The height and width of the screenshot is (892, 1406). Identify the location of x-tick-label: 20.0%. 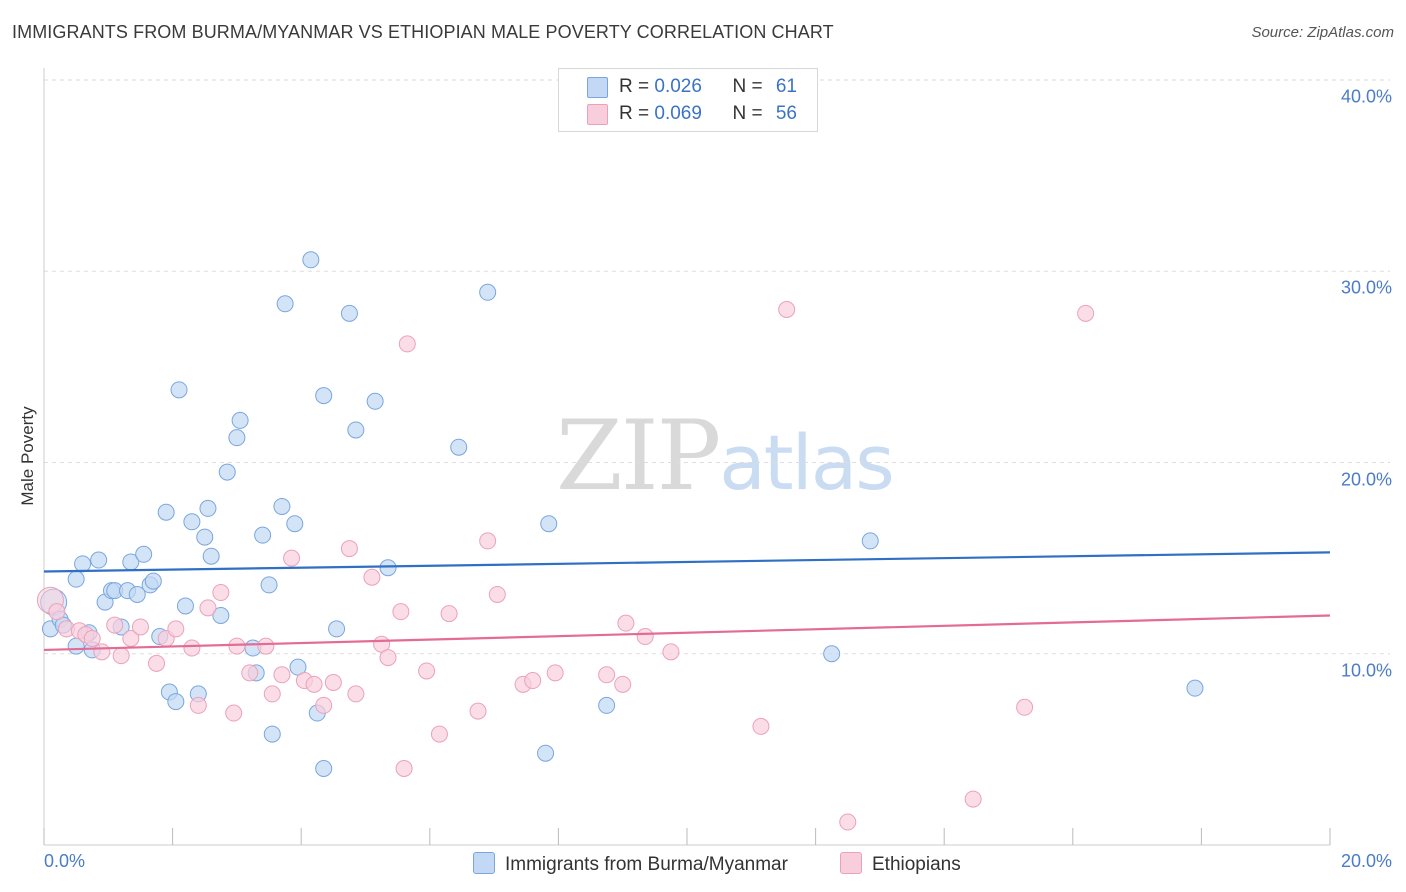
(1366, 861).